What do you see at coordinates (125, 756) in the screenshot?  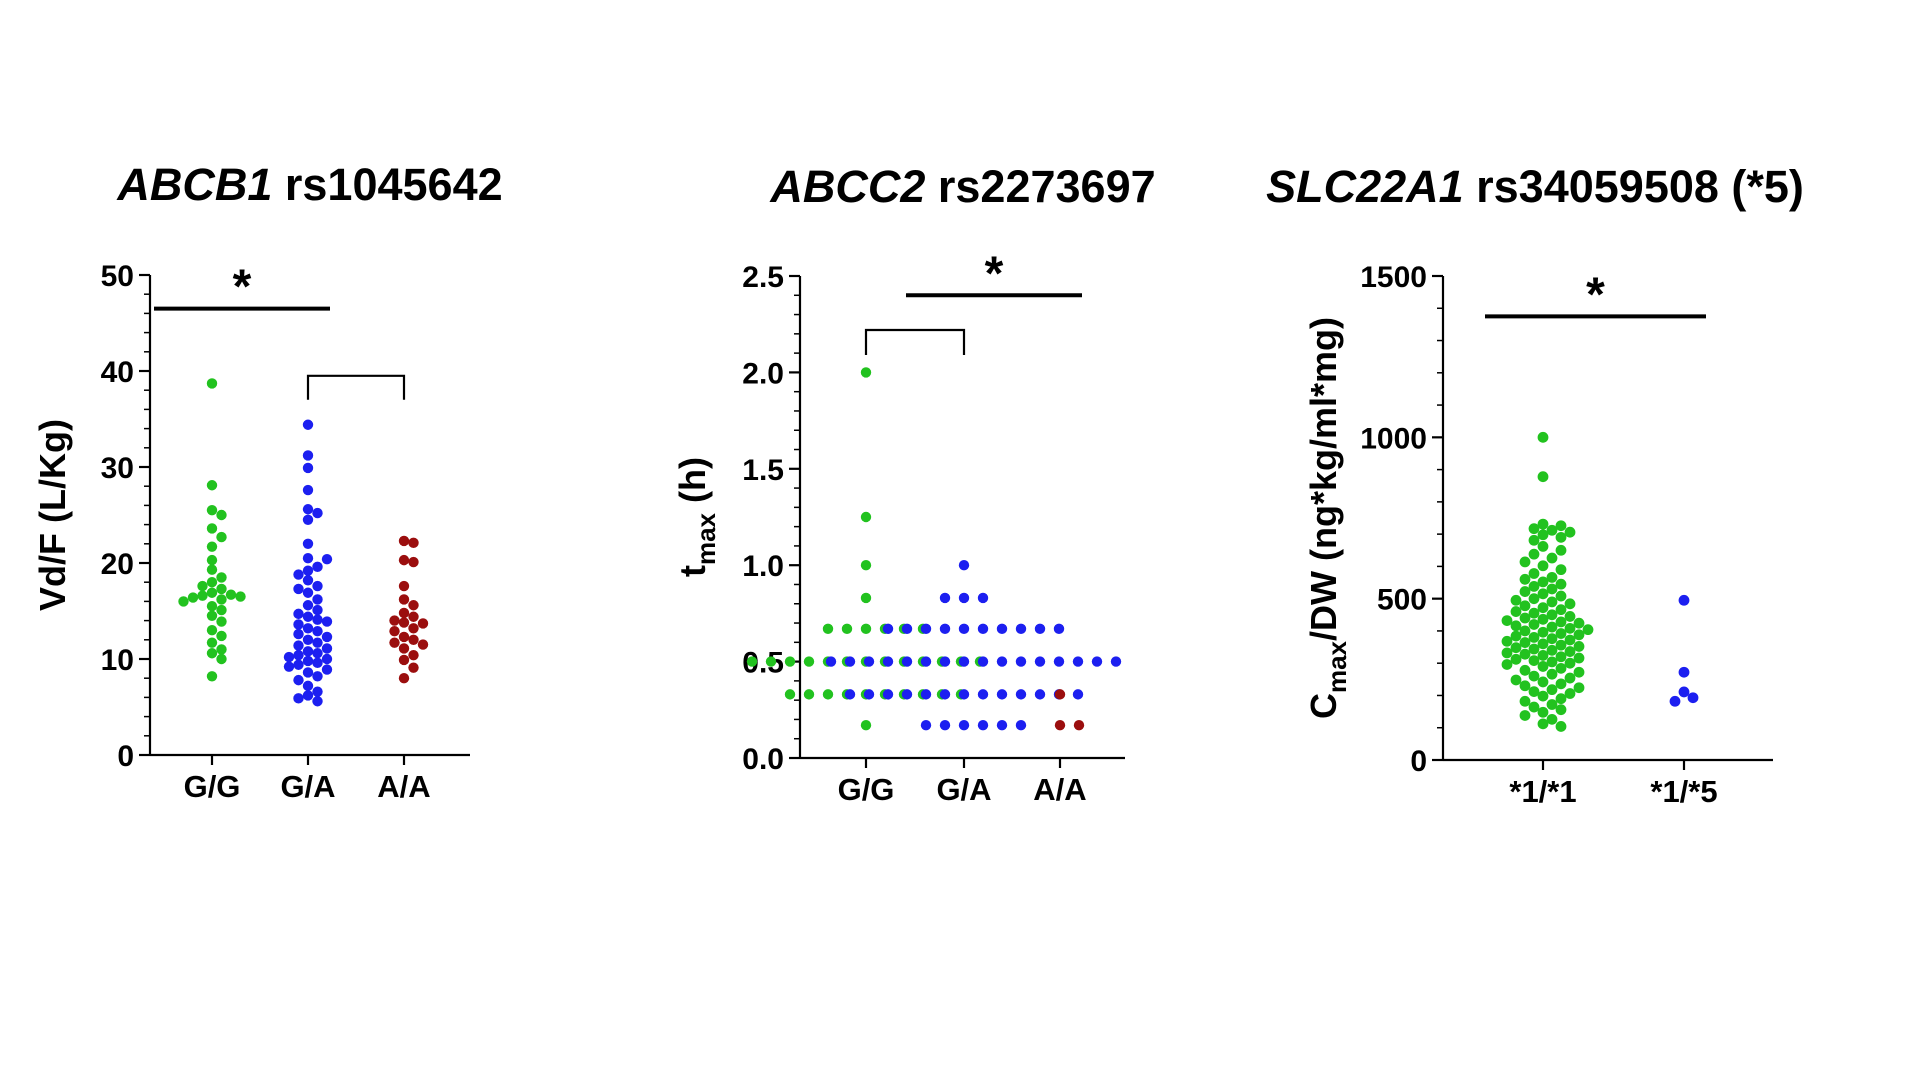 I see `y-tick-label: 0` at bounding box center [125, 756].